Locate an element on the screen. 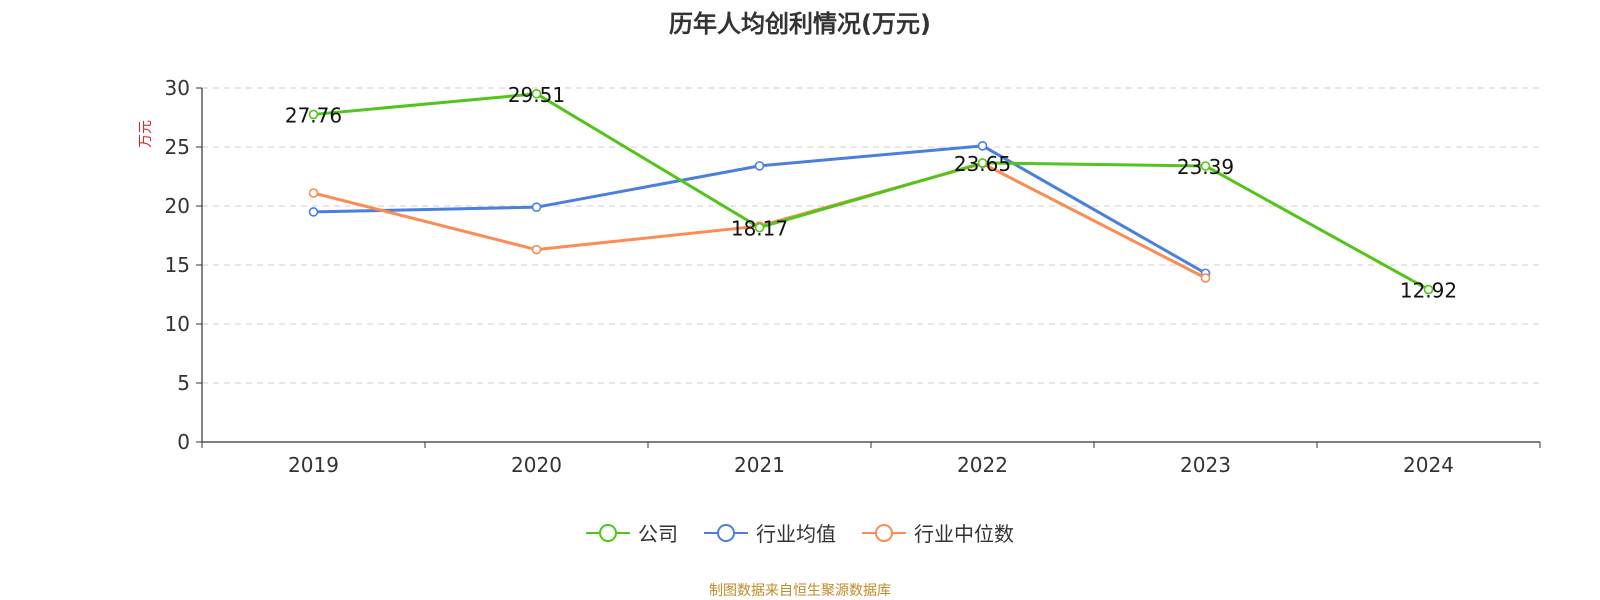 This screenshot has width=1600, height=600. y-tick-label: 0 is located at coordinates (183, 442).